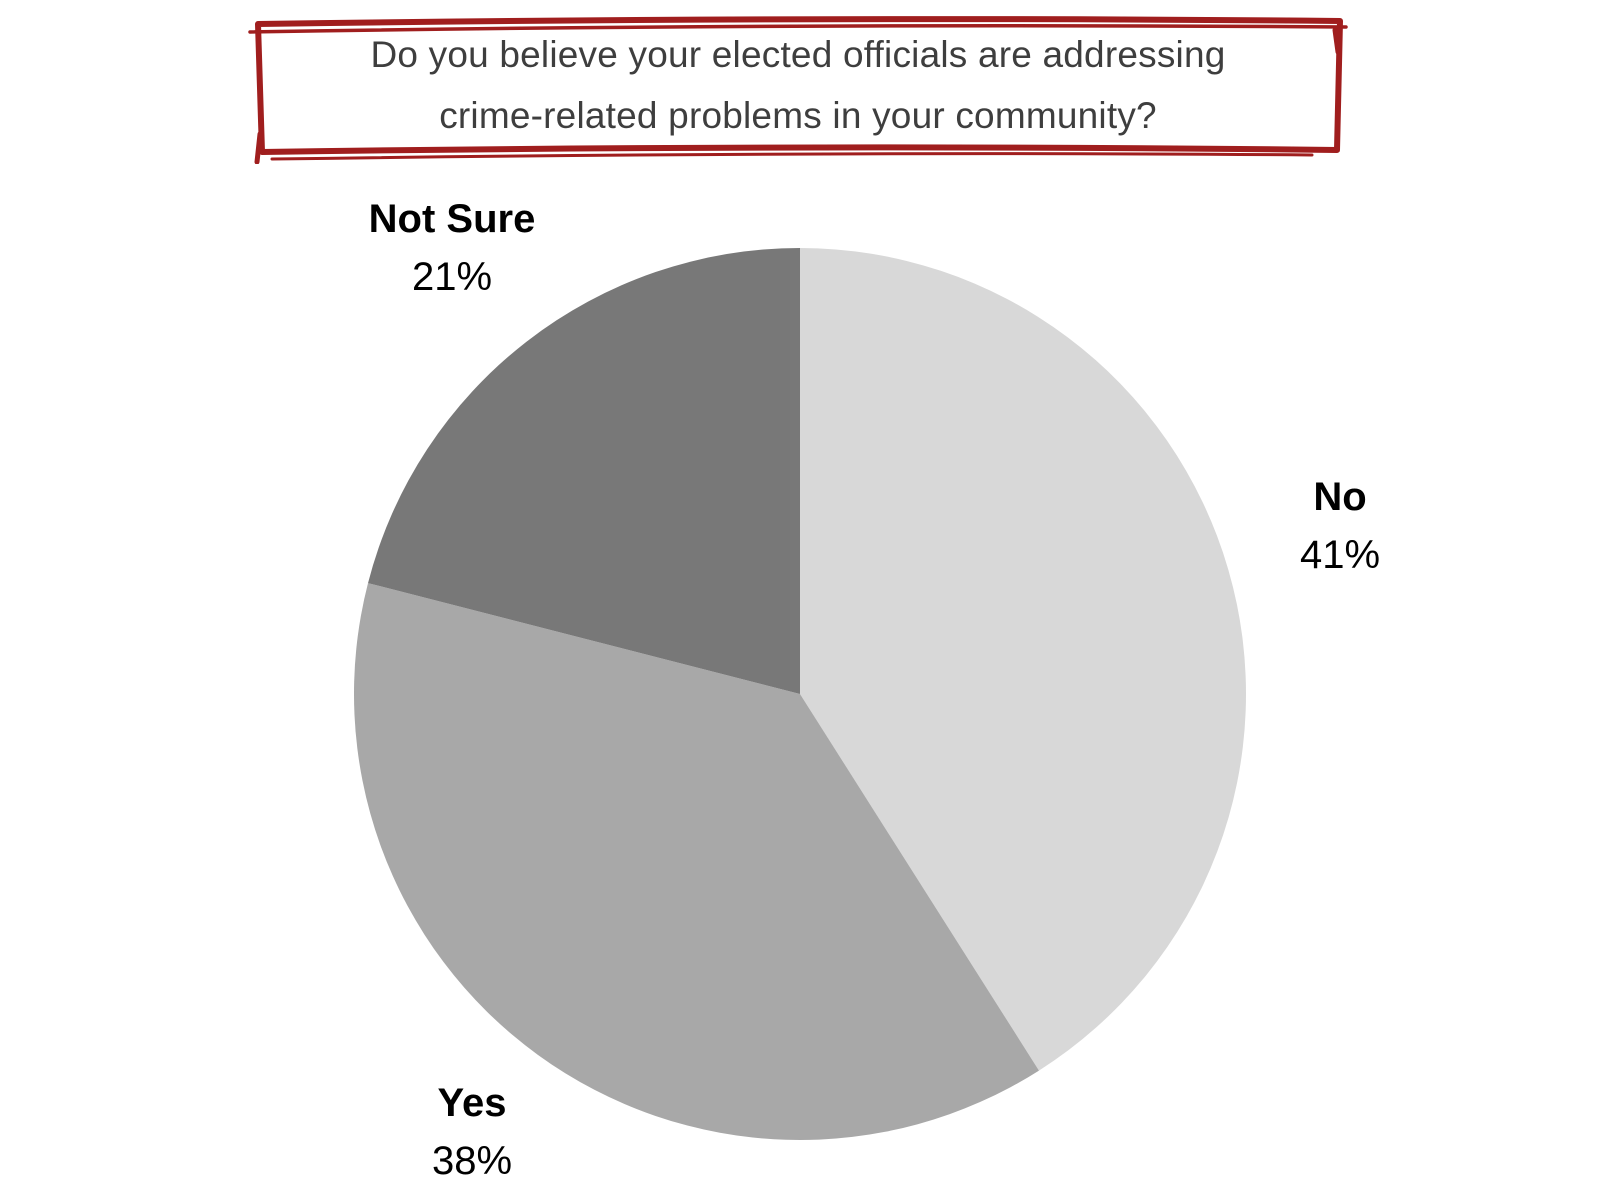  What do you see at coordinates (472, 1103) in the screenshot?
I see `pie-label-yes-name: Yes` at bounding box center [472, 1103].